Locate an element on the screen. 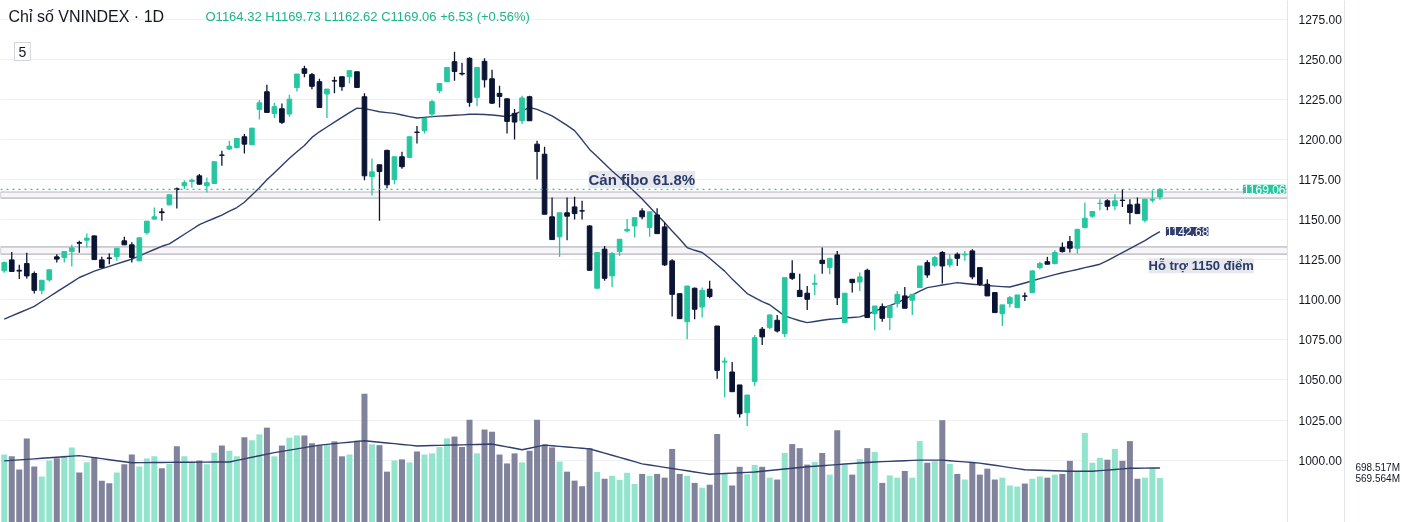 The width and height of the screenshot is (1402, 522). chart-title: Chỉ số VNINDEX · 1D is located at coordinates (86, 16).